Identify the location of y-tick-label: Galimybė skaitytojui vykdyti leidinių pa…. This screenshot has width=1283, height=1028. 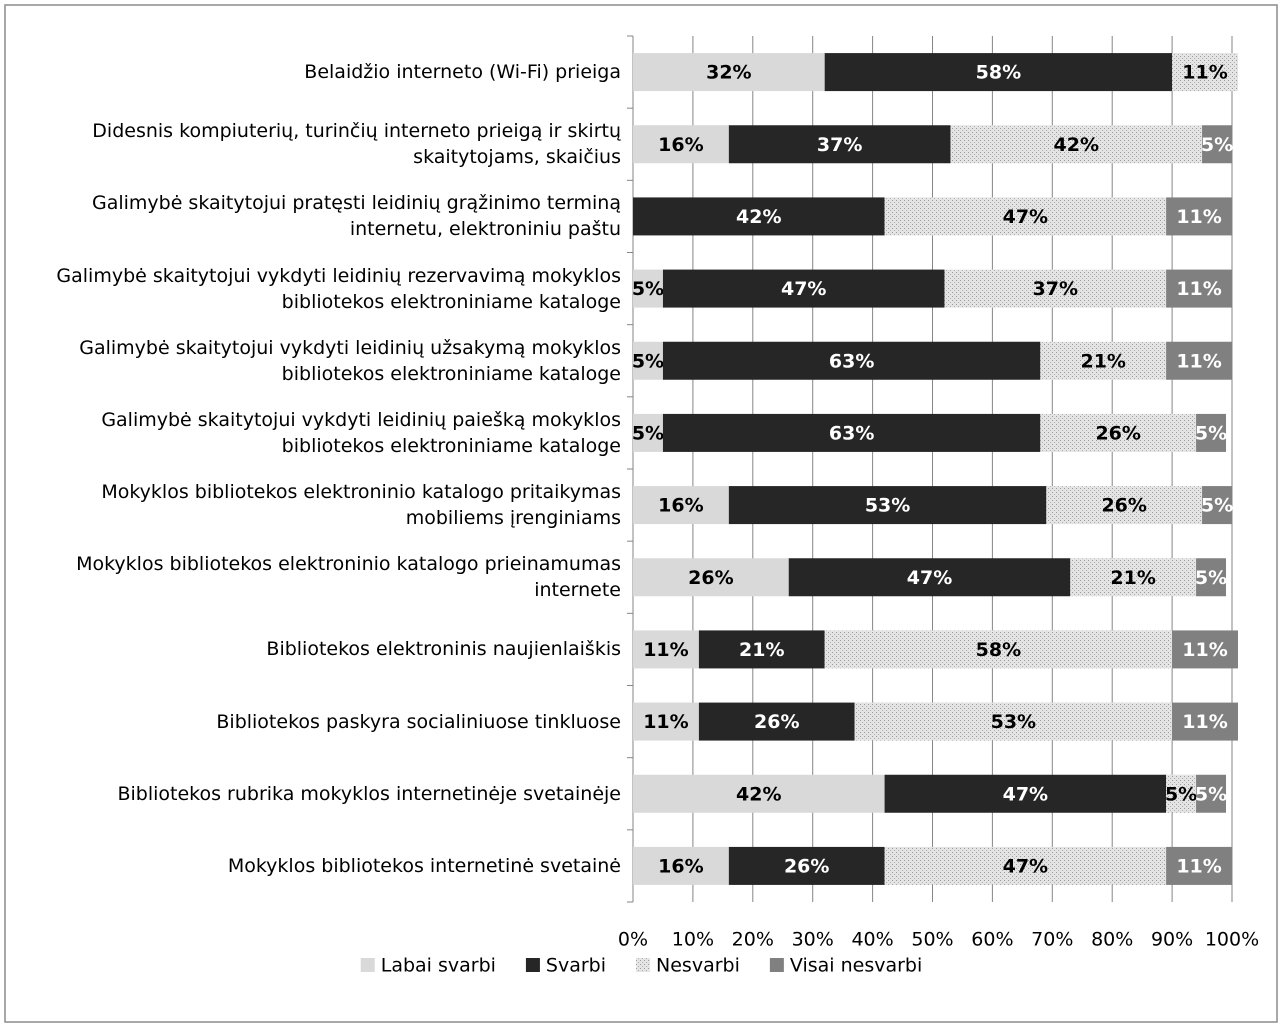
(361, 432).